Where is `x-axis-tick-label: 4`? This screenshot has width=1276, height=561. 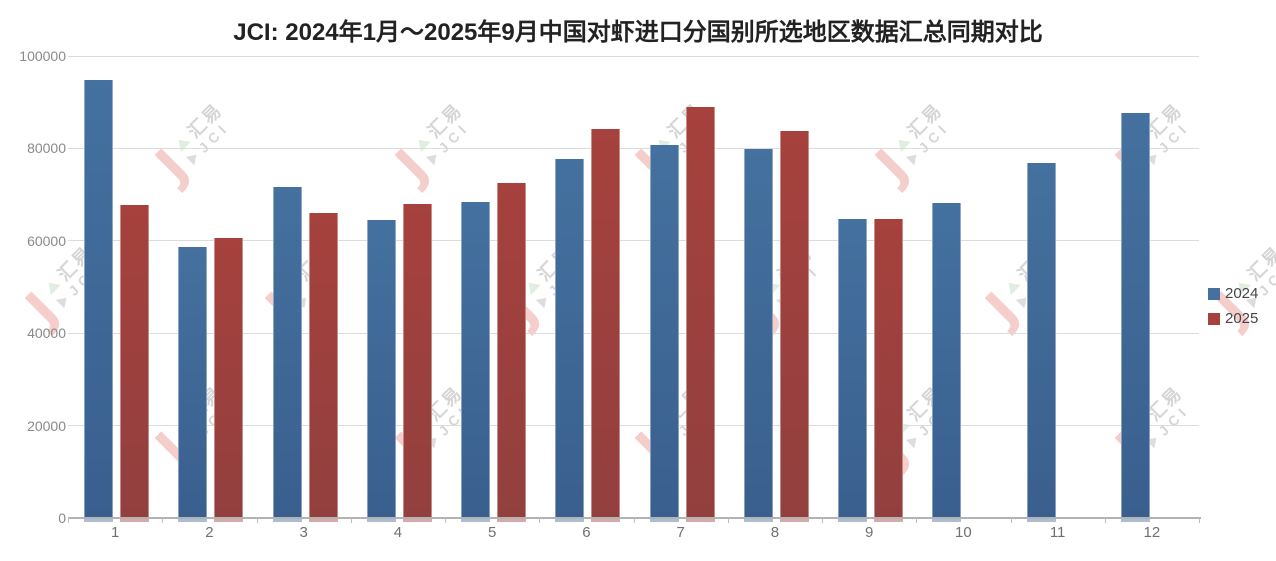 x-axis-tick-label: 4 is located at coordinates (398, 532).